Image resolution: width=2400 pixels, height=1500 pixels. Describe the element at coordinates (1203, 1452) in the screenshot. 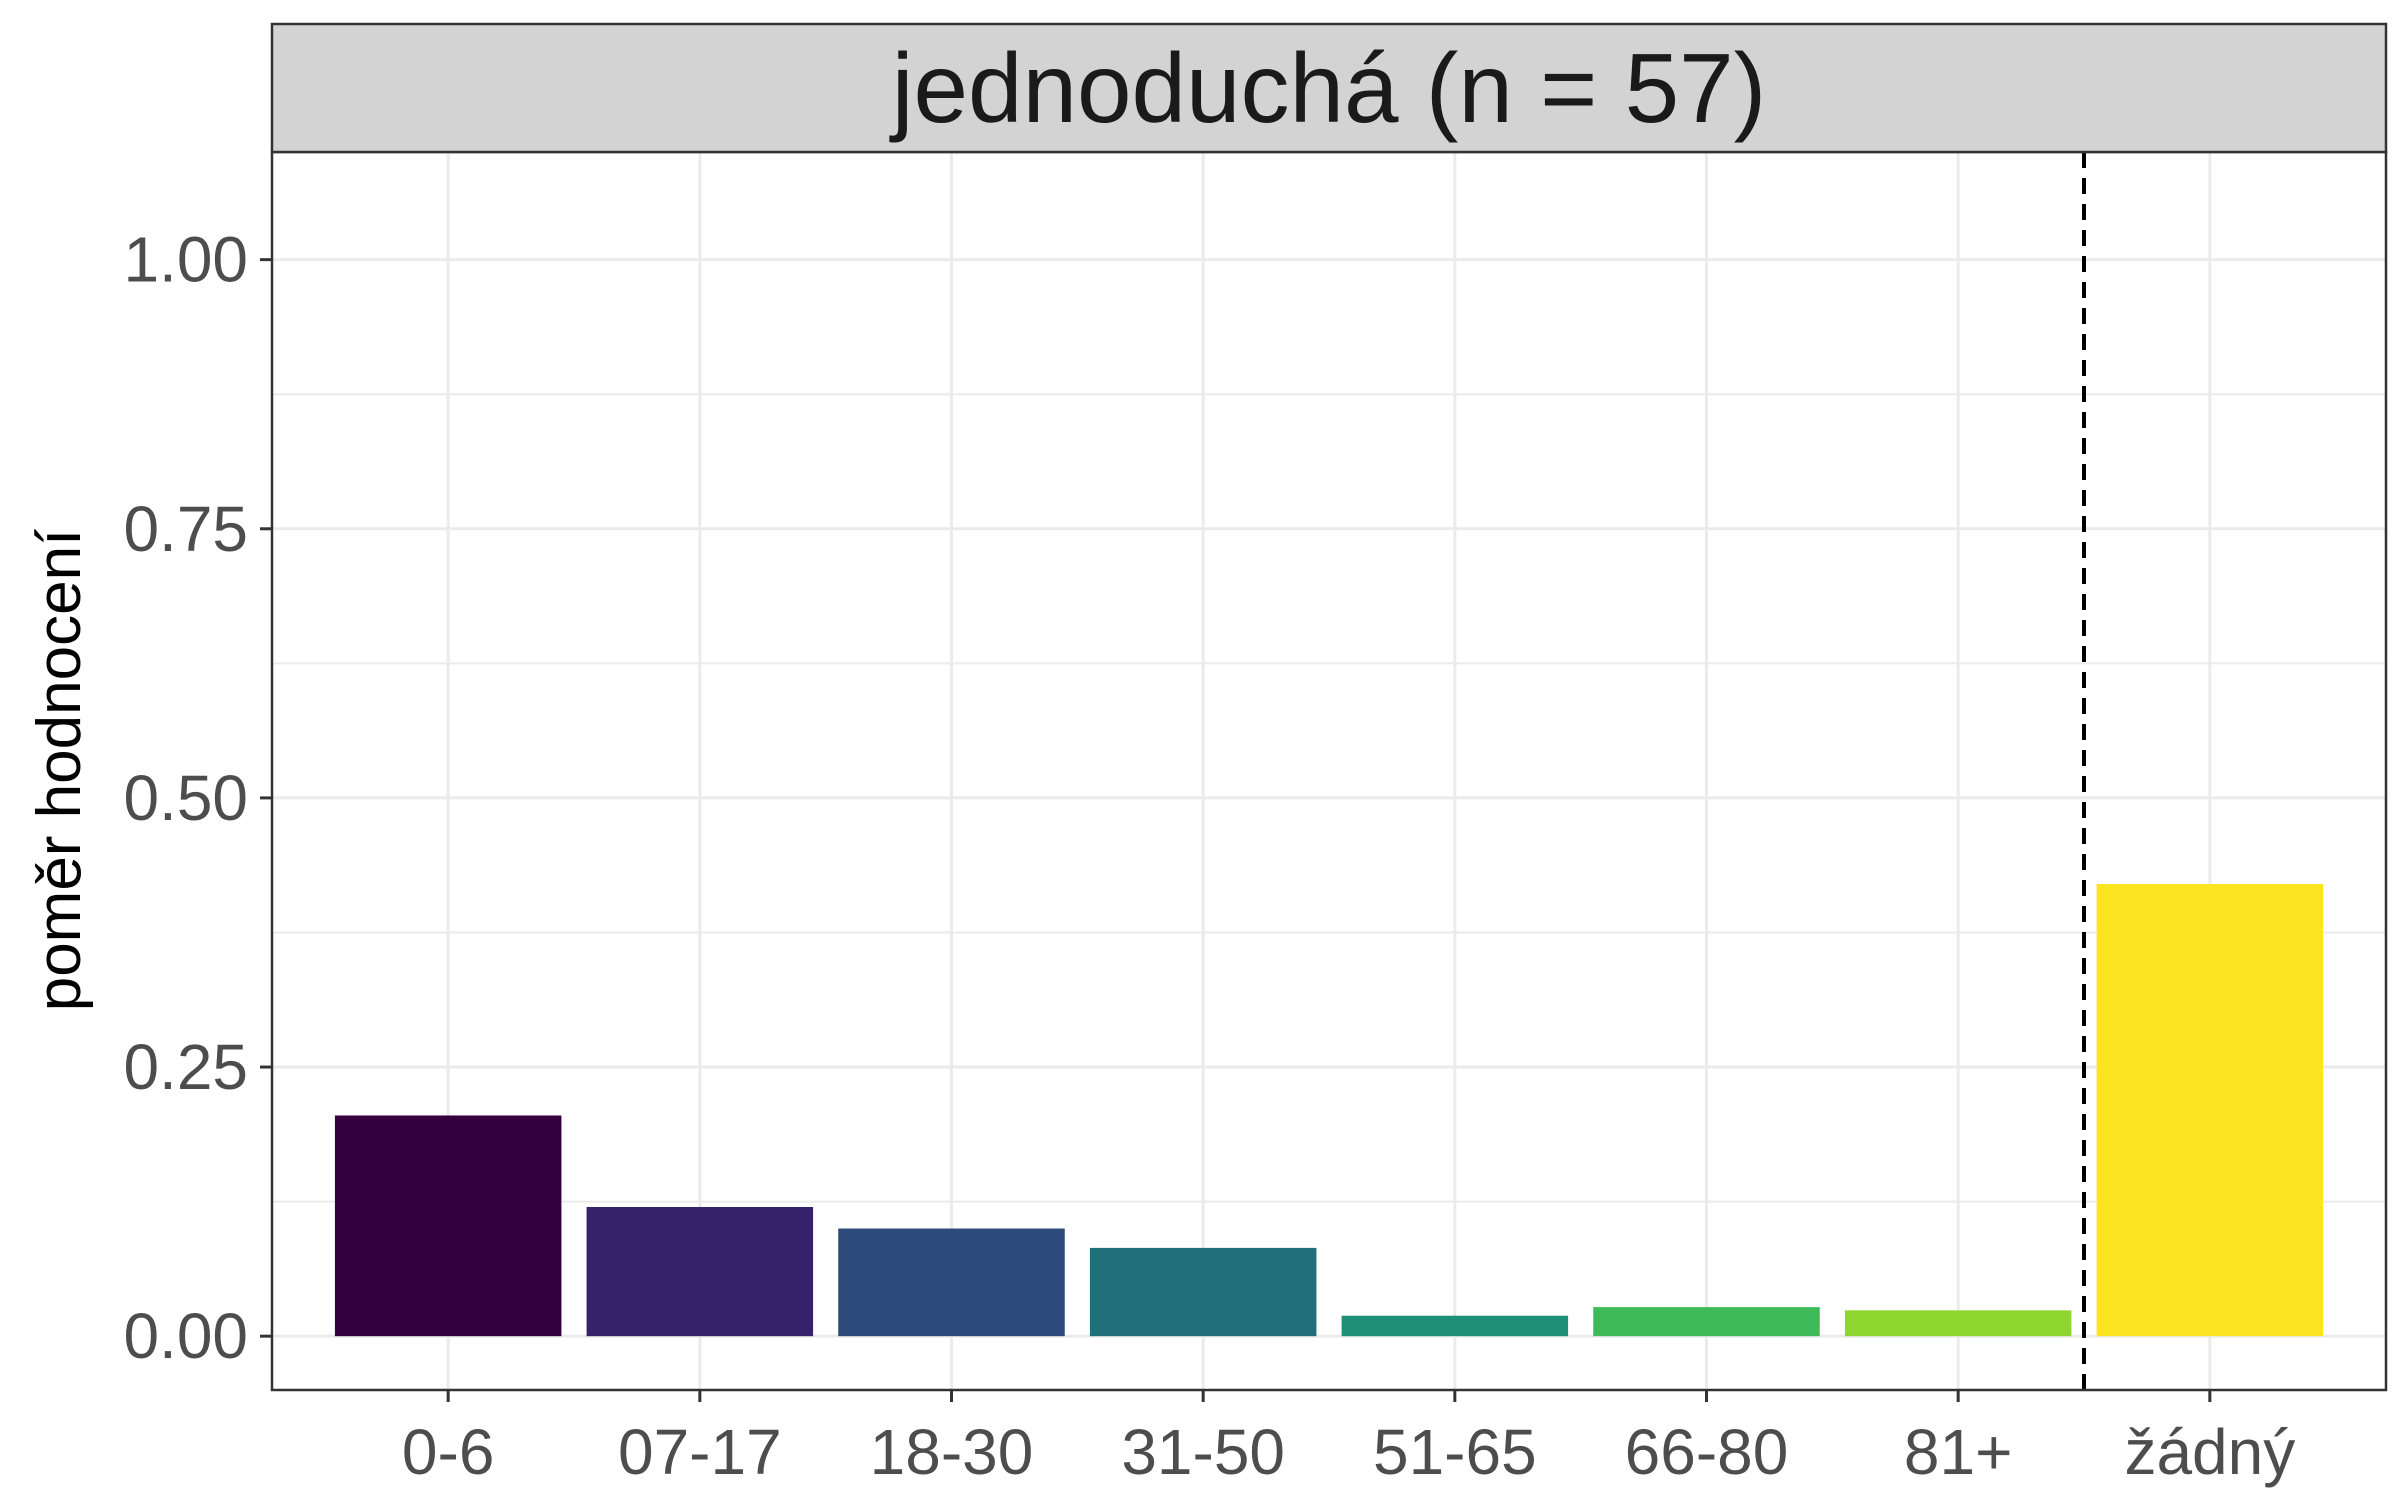

I see `x-tick-label: 31-50` at that location.